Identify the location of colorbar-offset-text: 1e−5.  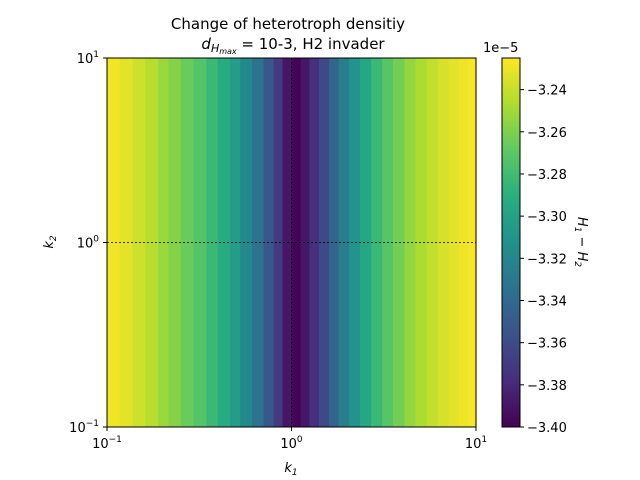
(500, 48).